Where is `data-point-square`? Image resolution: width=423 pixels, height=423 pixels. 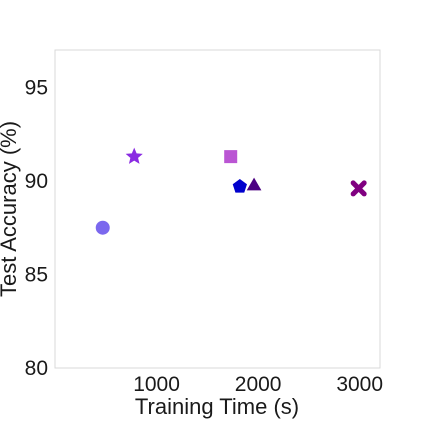
data-point-square is located at coordinates (231, 157).